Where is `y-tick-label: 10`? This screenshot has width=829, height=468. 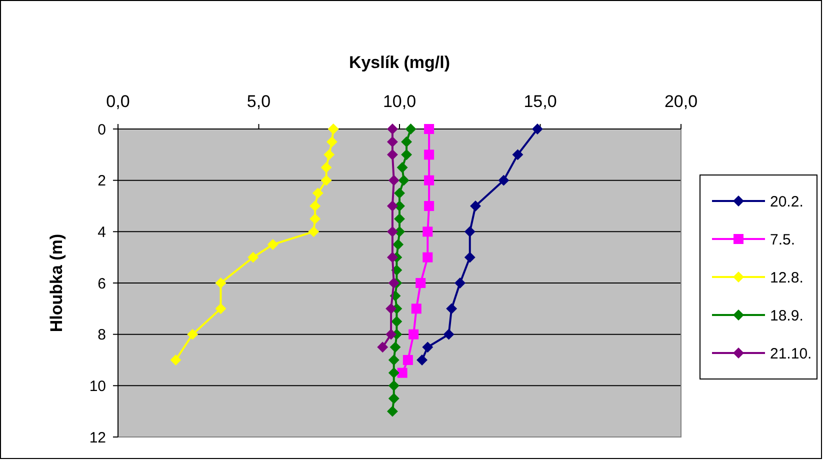
y-tick-label: 10 is located at coordinates (97, 386).